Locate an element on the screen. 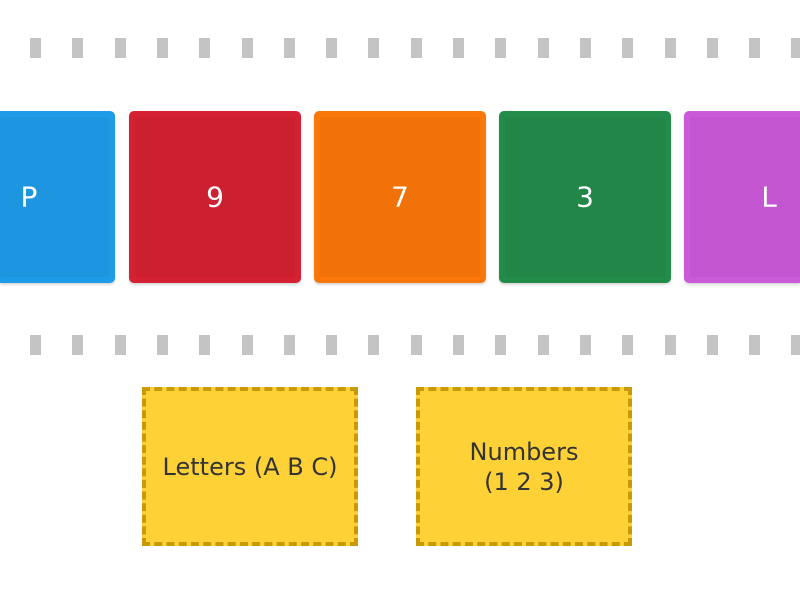  drop-zone-label: Letters (A B C) is located at coordinates (250, 466).